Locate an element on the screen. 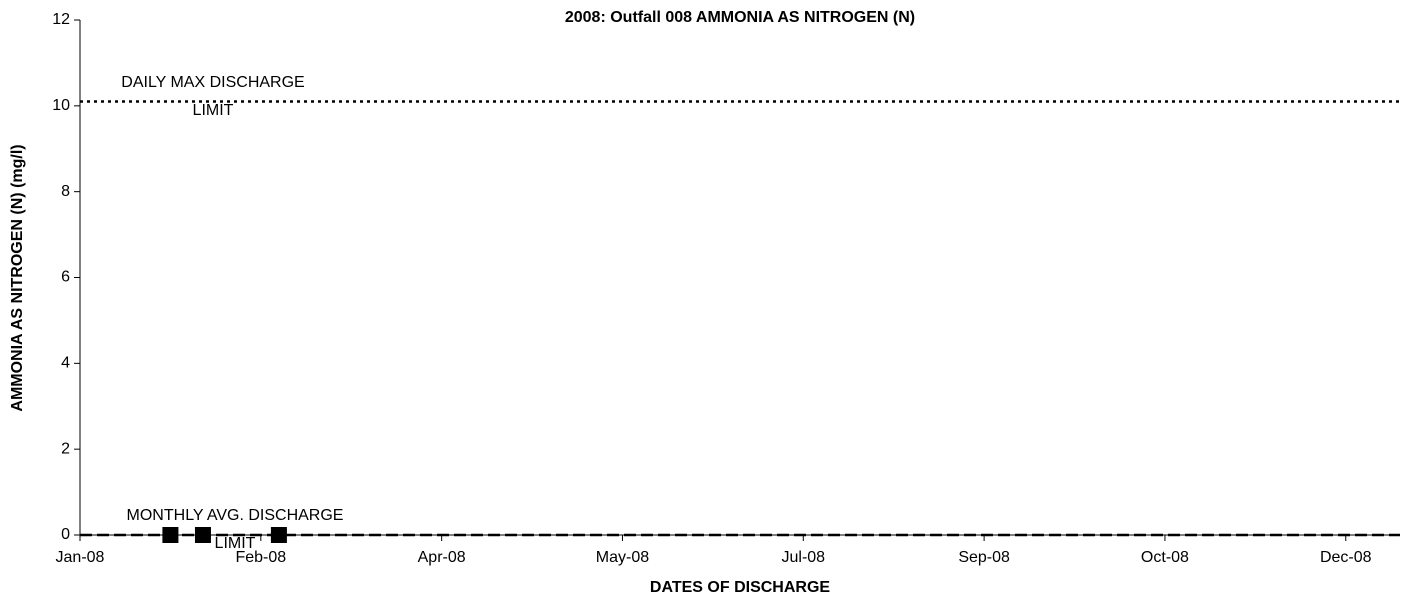 The image size is (1407, 598). y-tick-label: 10 is located at coordinates (61, 105).